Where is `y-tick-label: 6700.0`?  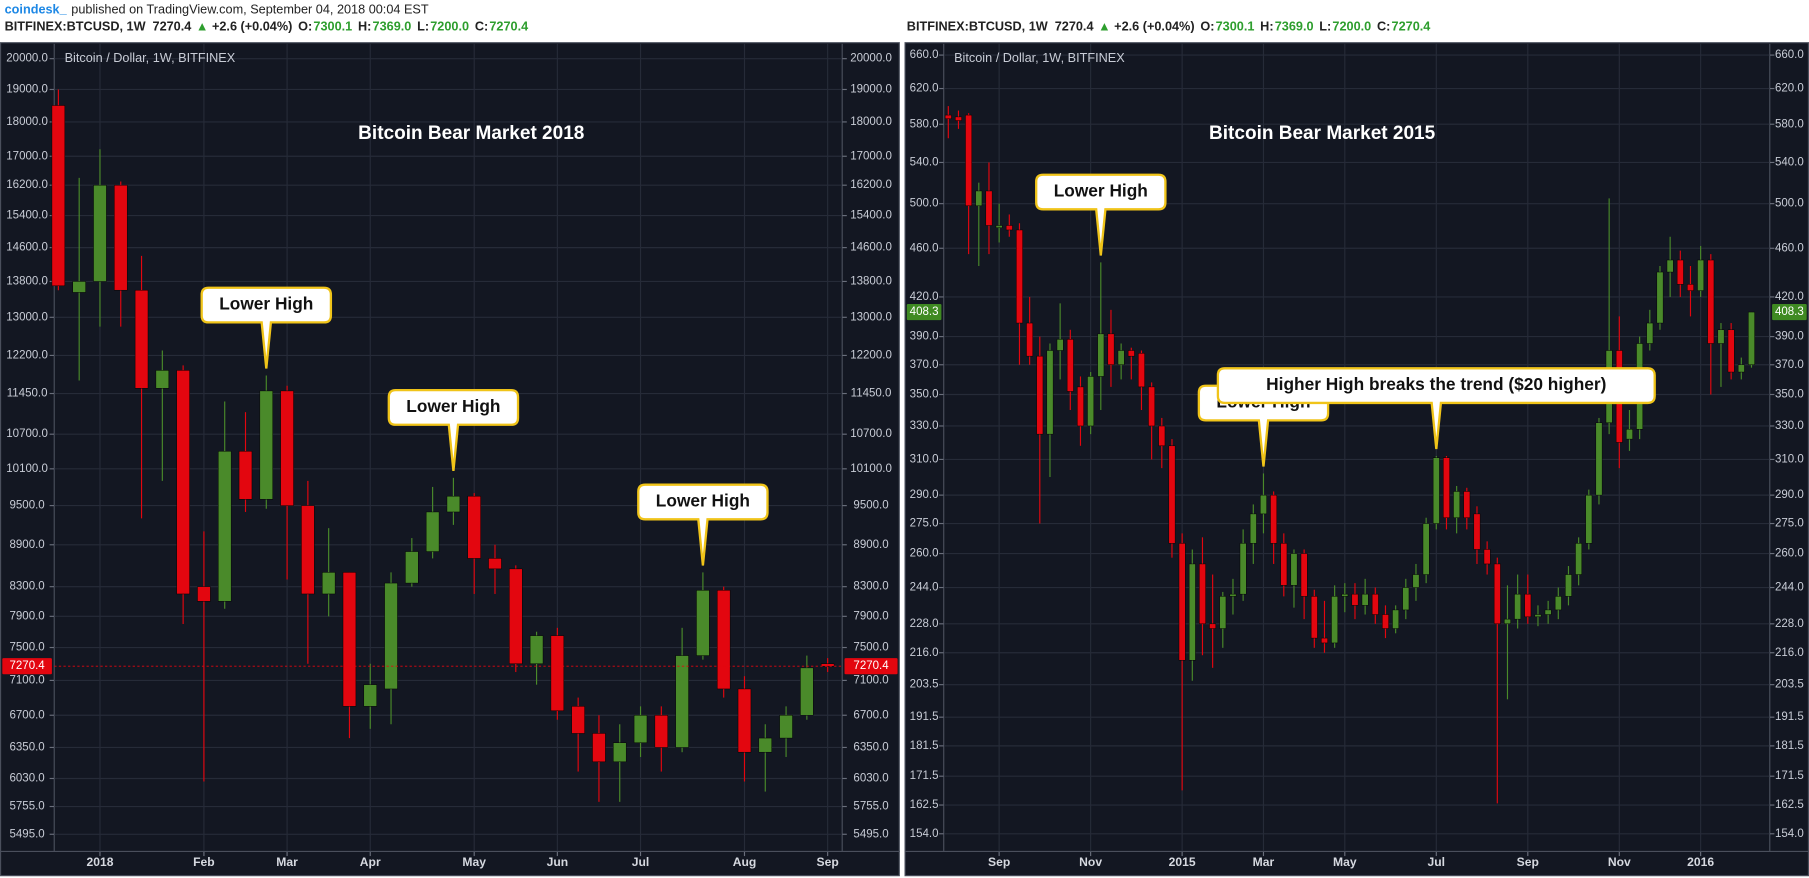 y-tick-label: 6700.0 is located at coordinates (870, 715).